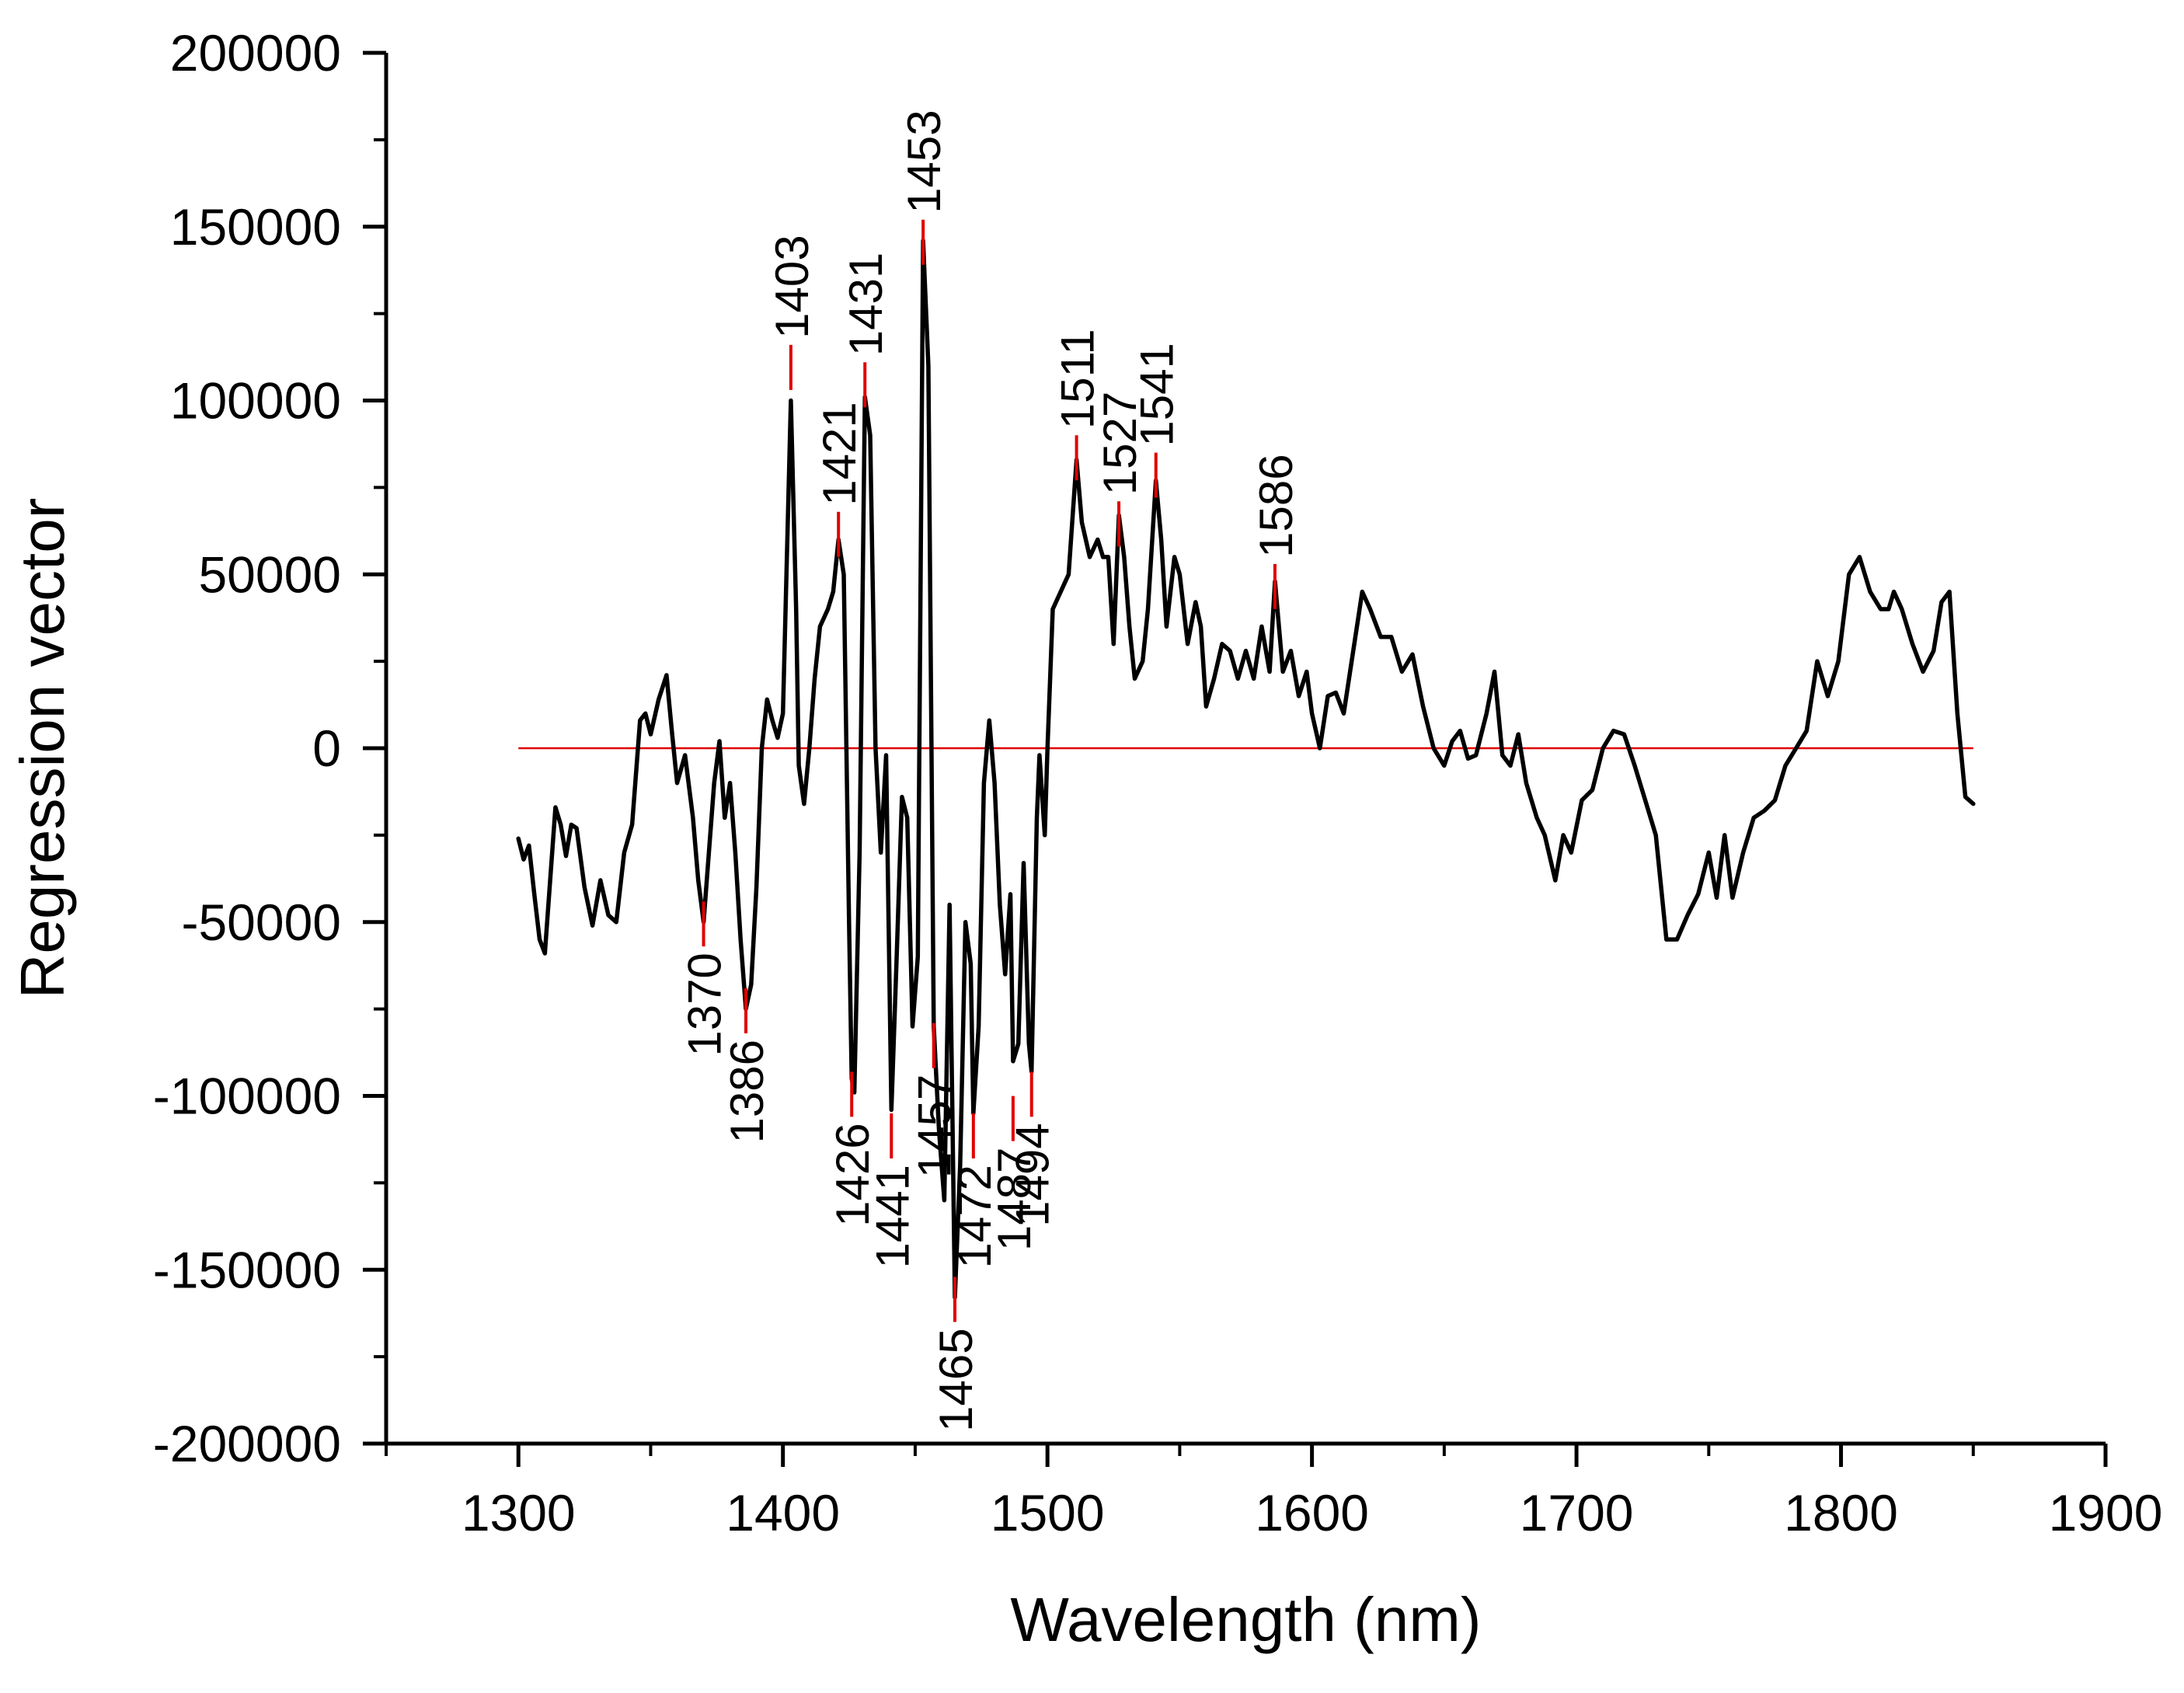 This screenshot has height=1693, width=2184. What do you see at coordinates (326, 748) in the screenshot?
I see `y-tick-label: 0` at bounding box center [326, 748].